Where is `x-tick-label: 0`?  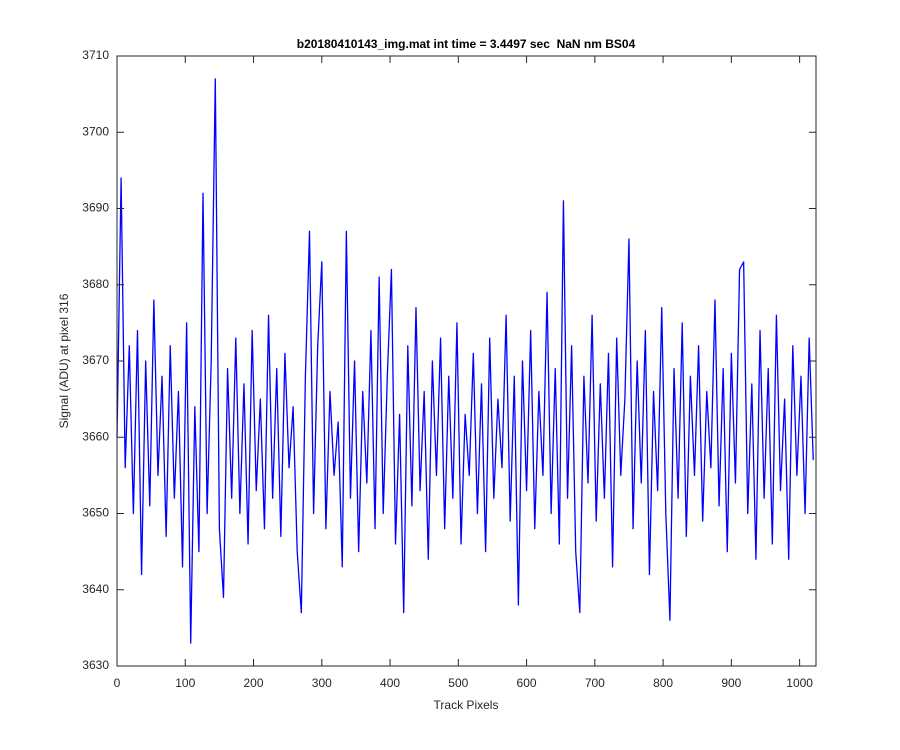 x-tick-label: 0 is located at coordinates (117, 683).